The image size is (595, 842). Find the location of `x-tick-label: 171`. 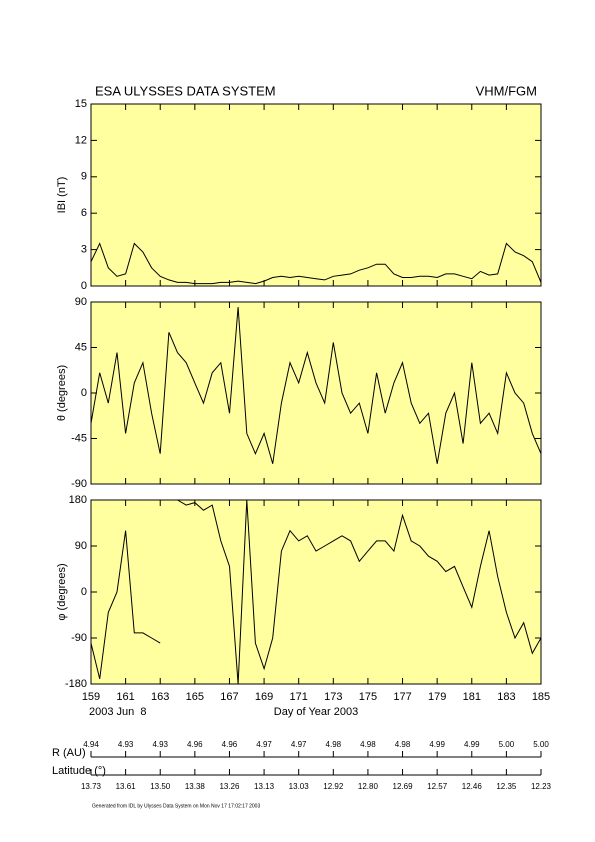

x-tick-label: 171 is located at coordinates (299, 697).